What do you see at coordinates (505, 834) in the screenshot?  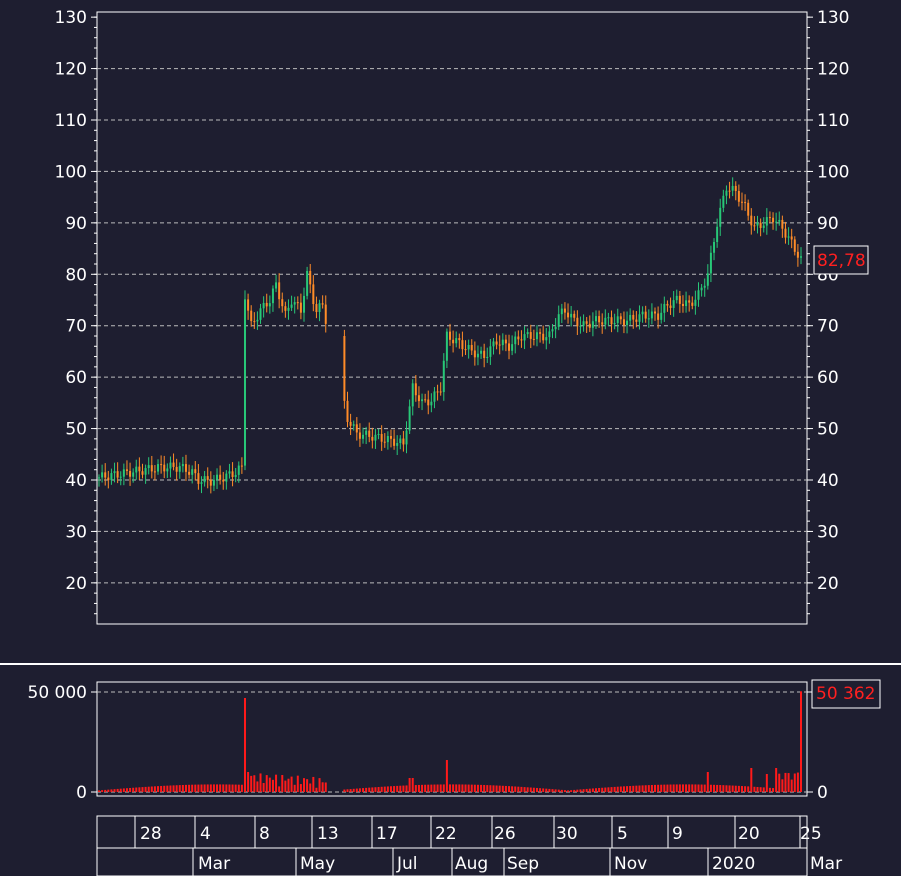 I see `time-axis-day-label: 26` at bounding box center [505, 834].